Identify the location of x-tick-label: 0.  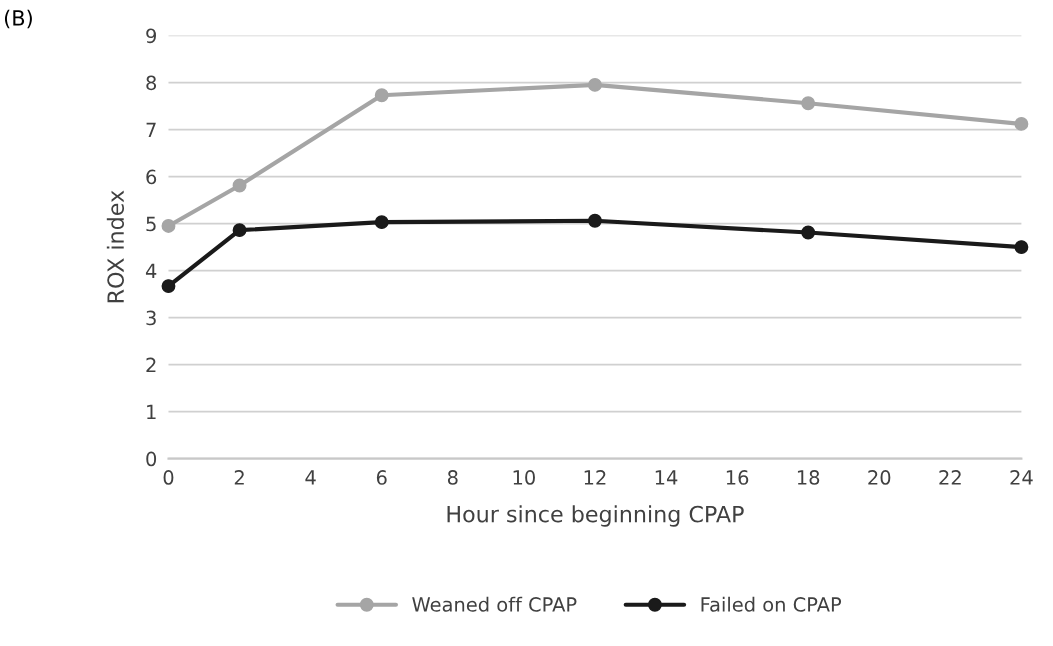
(168, 477).